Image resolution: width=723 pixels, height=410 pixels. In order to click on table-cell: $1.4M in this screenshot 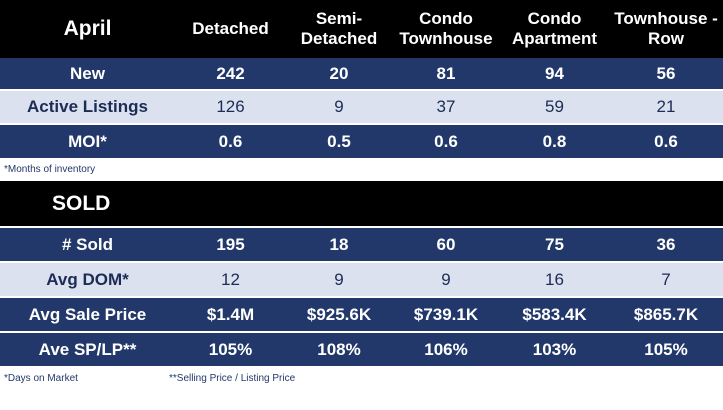, I will do `click(230, 314)`.